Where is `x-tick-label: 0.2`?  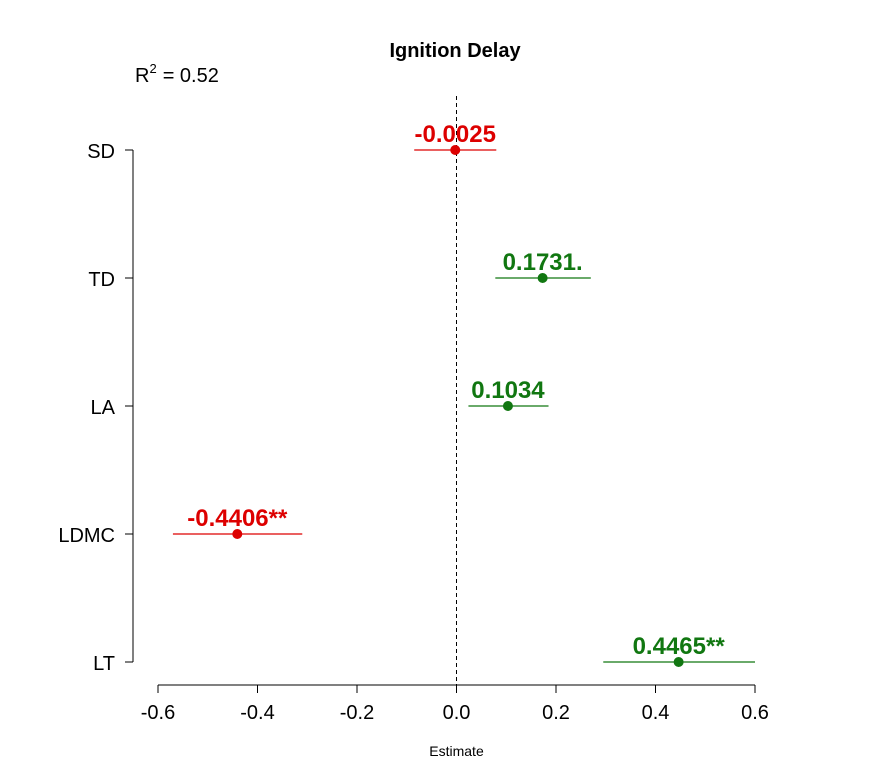 x-tick-label: 0.2 is located at coordinates (556, 713).